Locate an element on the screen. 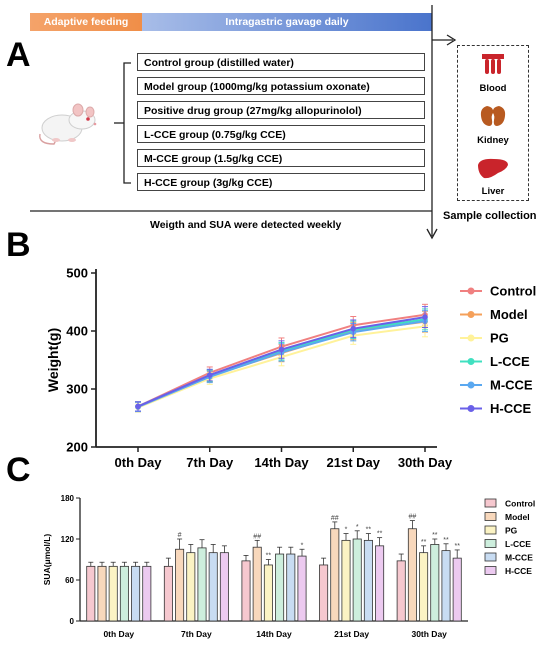  blood-tubes-icon is located at coordinates (493, 64).